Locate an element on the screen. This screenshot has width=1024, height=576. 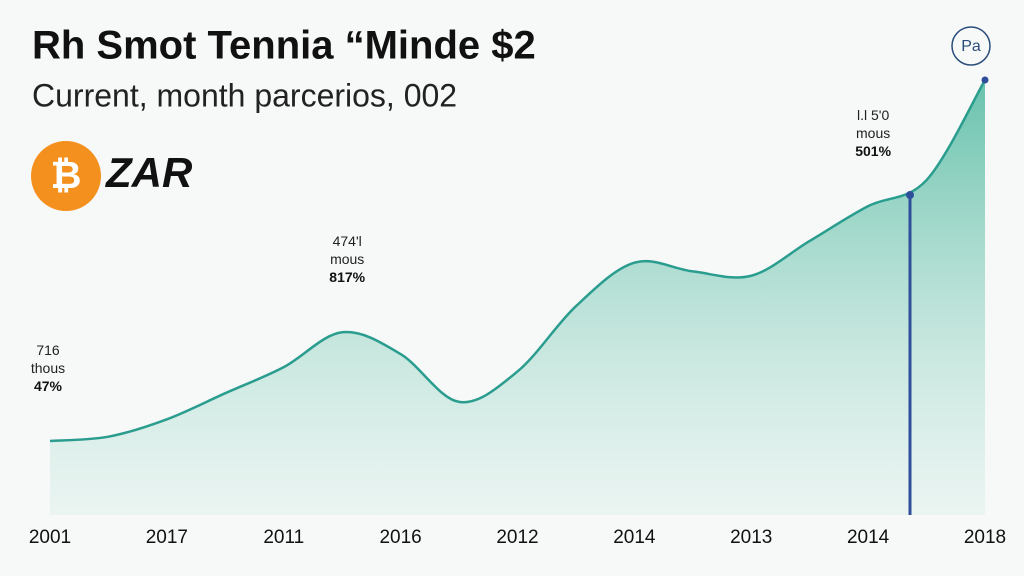
badge-ring is located at coordinates (971, 46).